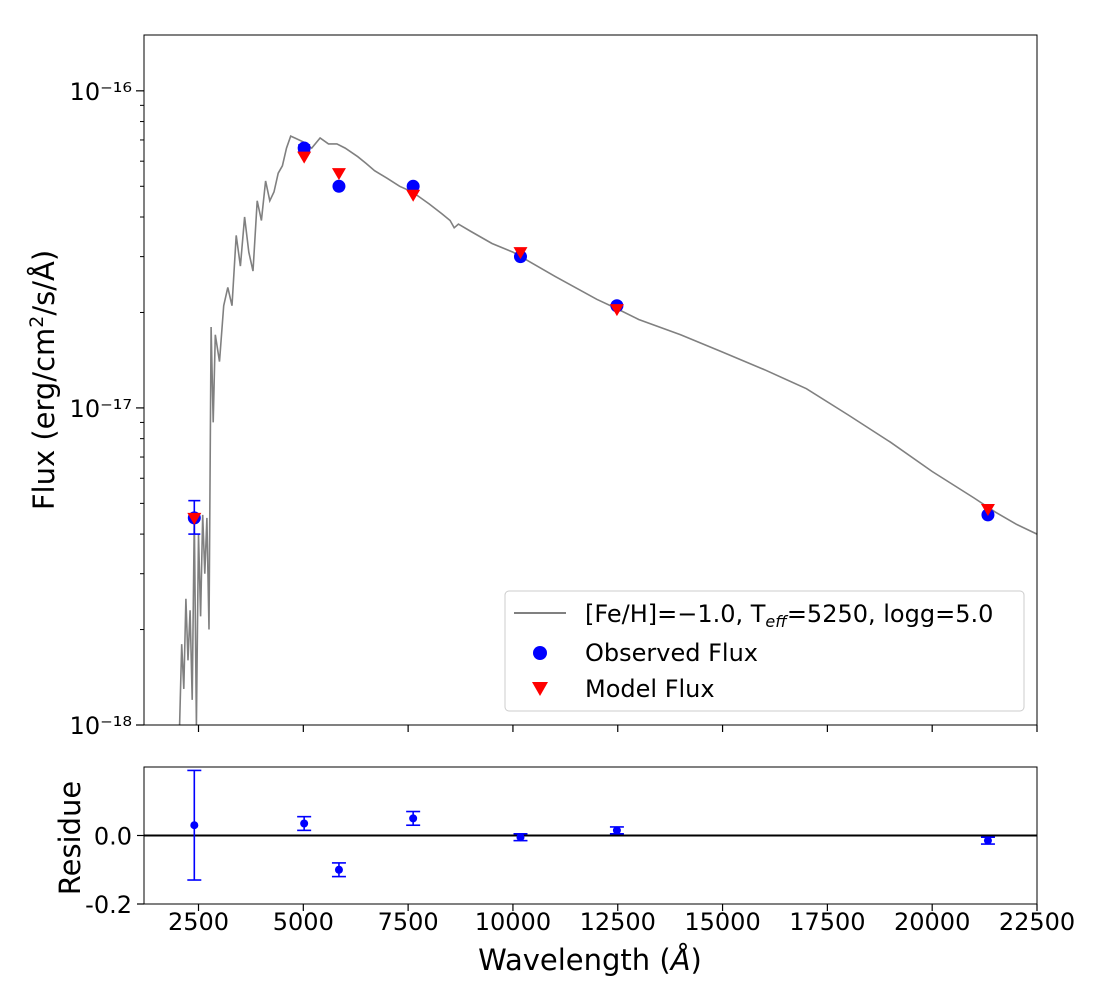 The width and height of the screenshot is (1102, 989). I want to click on legend-model-label: Model Flux, so click(650, 689).